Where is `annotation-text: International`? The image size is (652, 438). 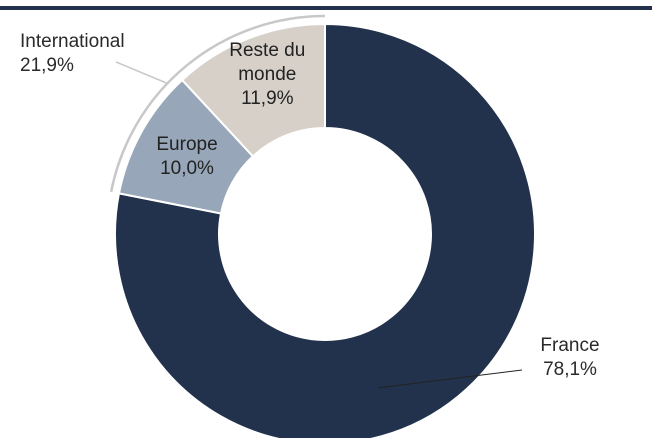
annotation-text: International is located at coordinates (72, 41).